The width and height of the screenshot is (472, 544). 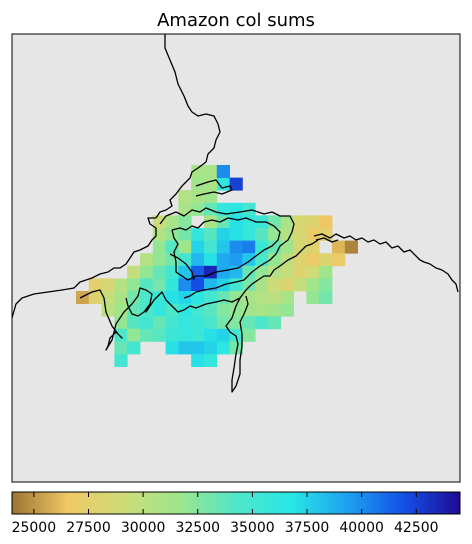 I want to click on chart-title: Amazon col sums, so click(x=236, y=20).